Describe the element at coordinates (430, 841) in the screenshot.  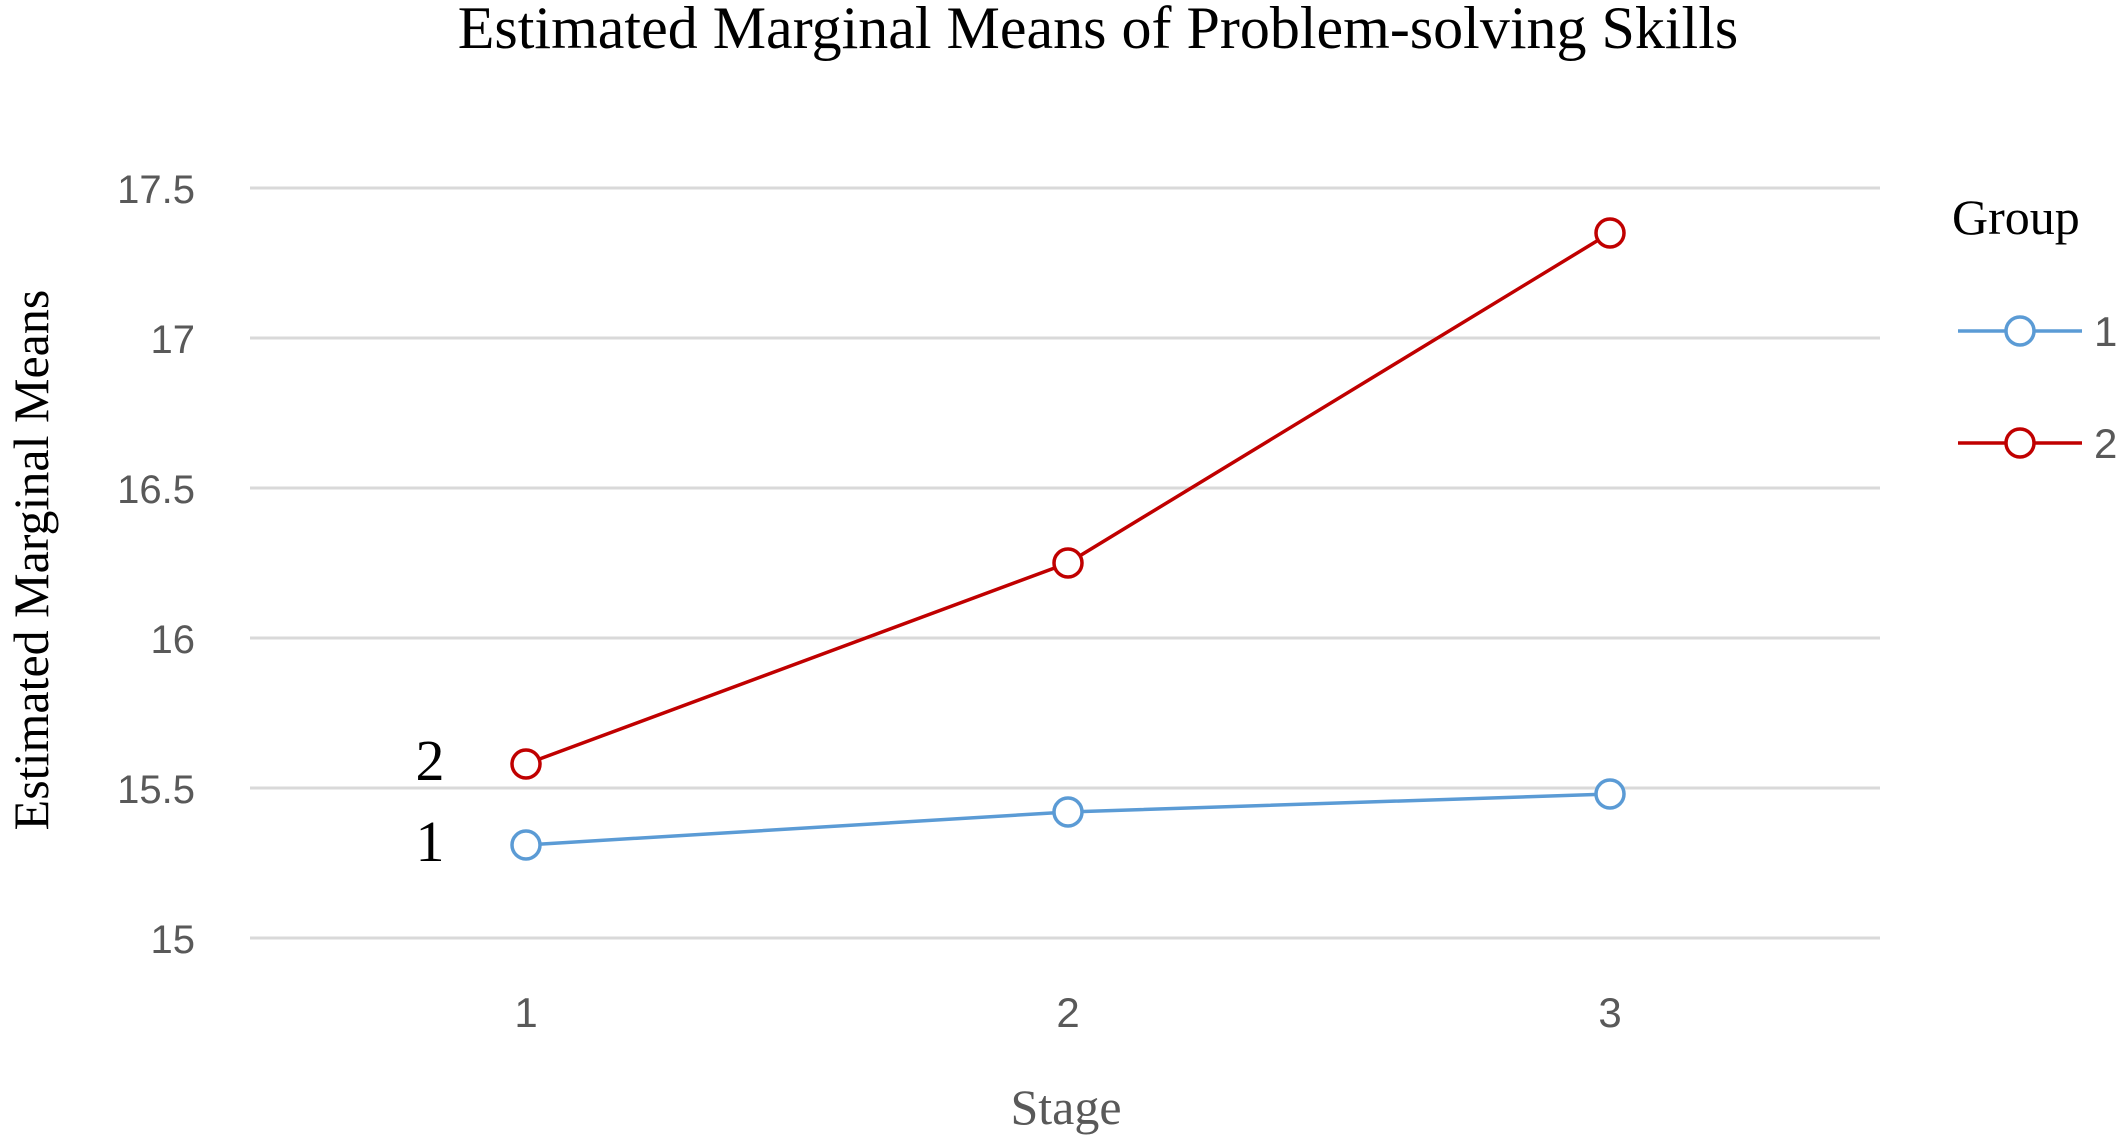
I see `series-end-label: 1` at that location.